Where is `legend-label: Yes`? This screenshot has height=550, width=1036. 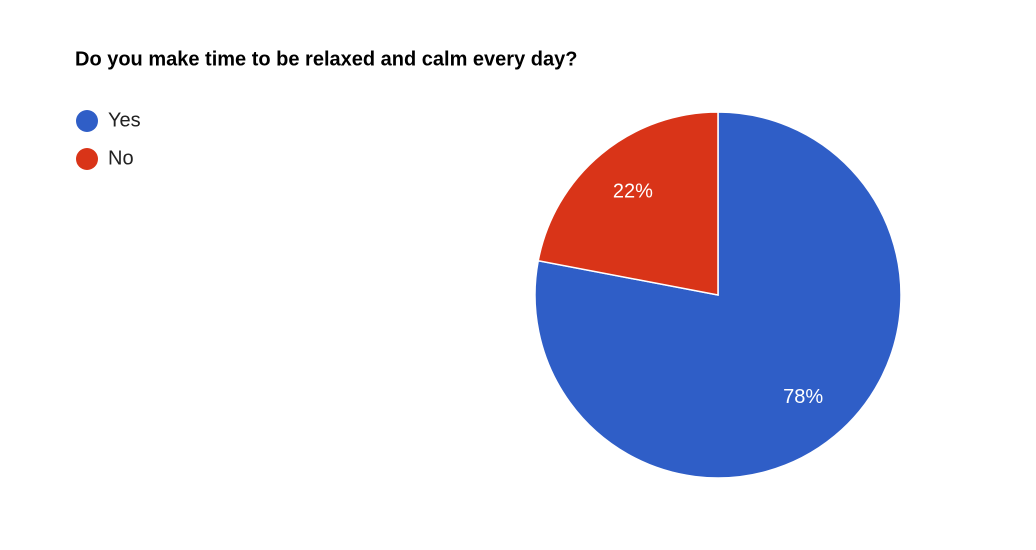
legend-label: Yes is located at coordinates (124, 120).